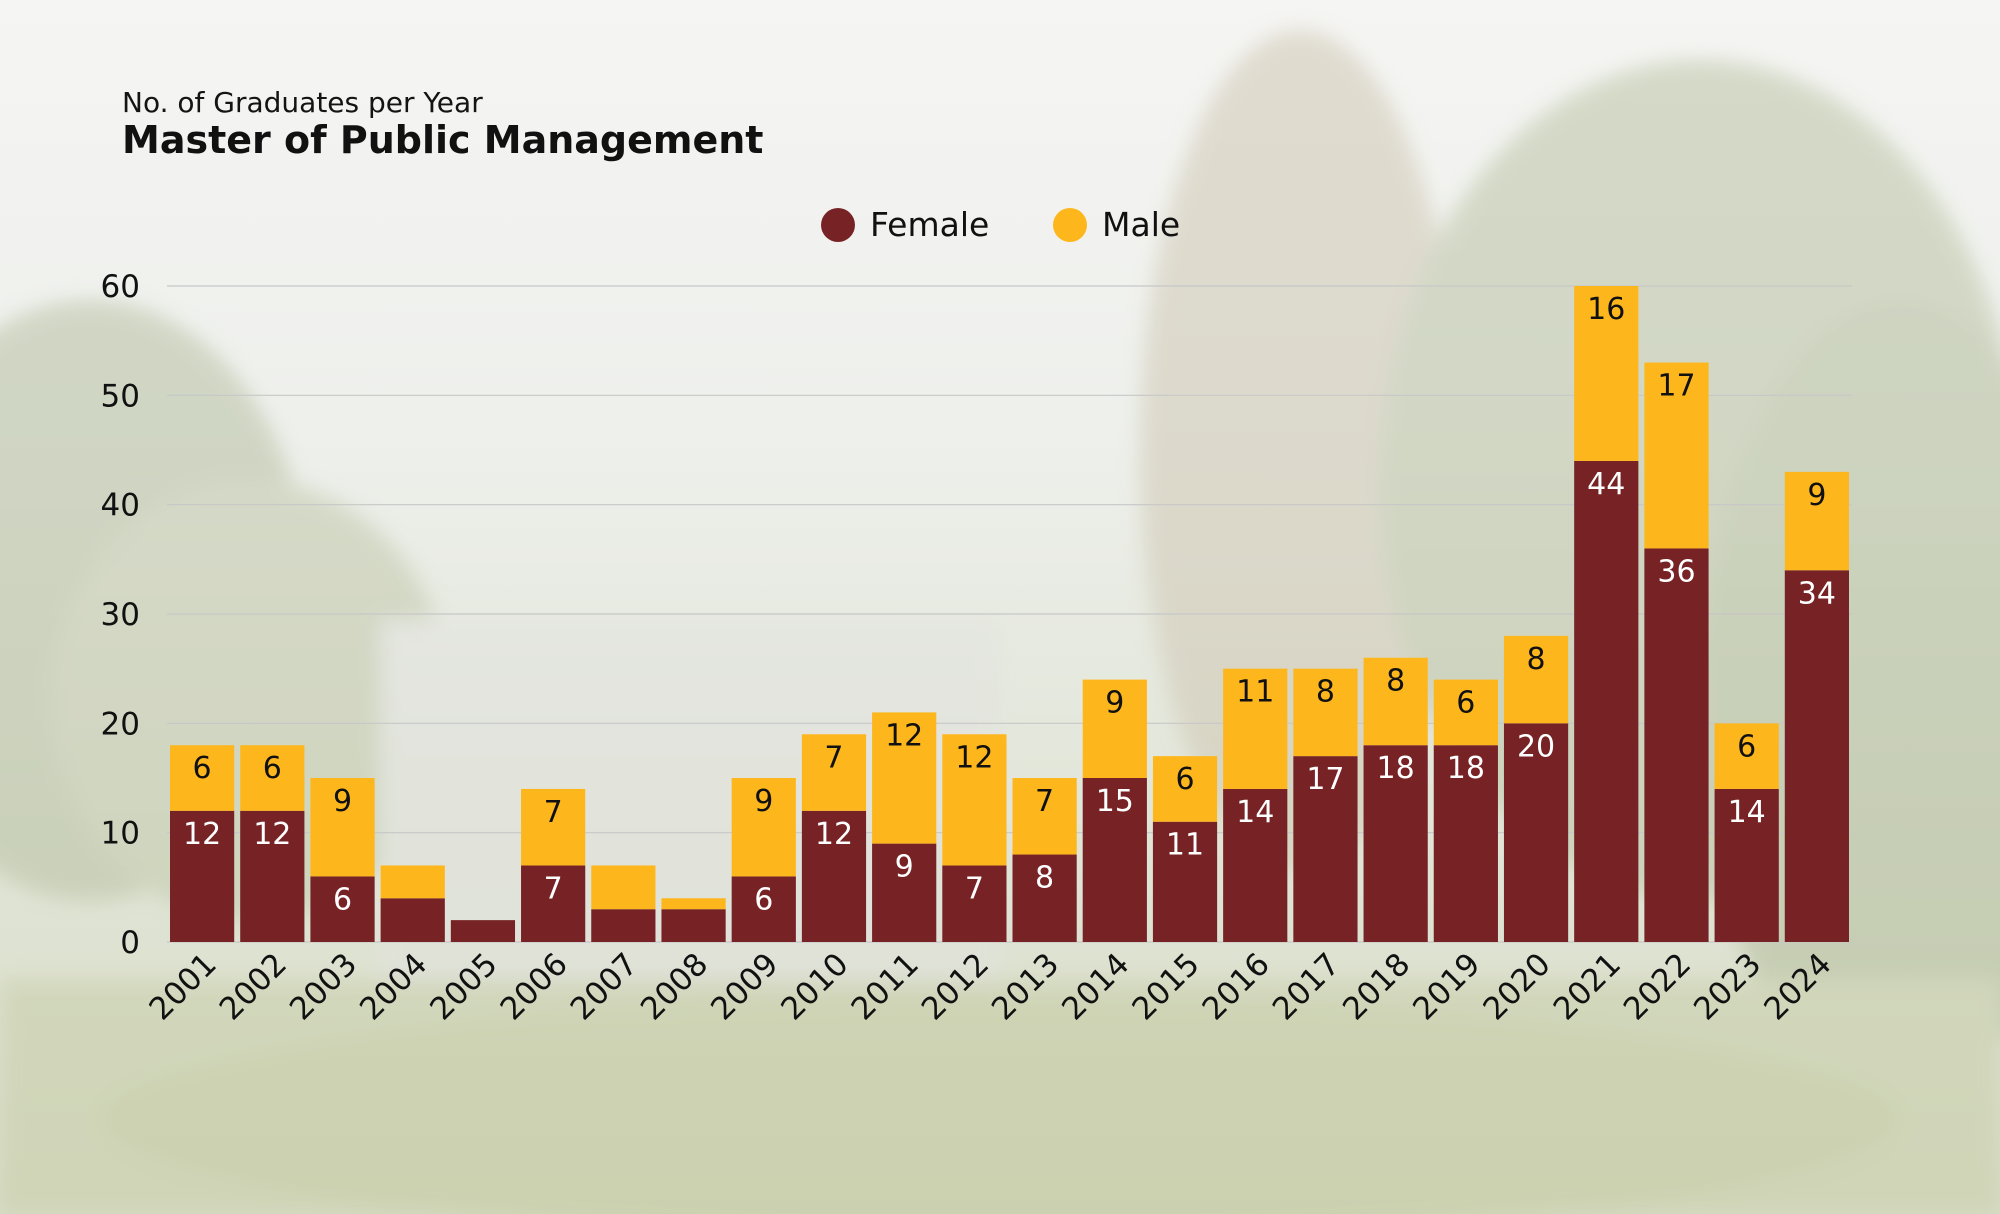  Describe the element at coordinates (130, 943) in the screenshot. I see `y-tick-label: 0` at that location.